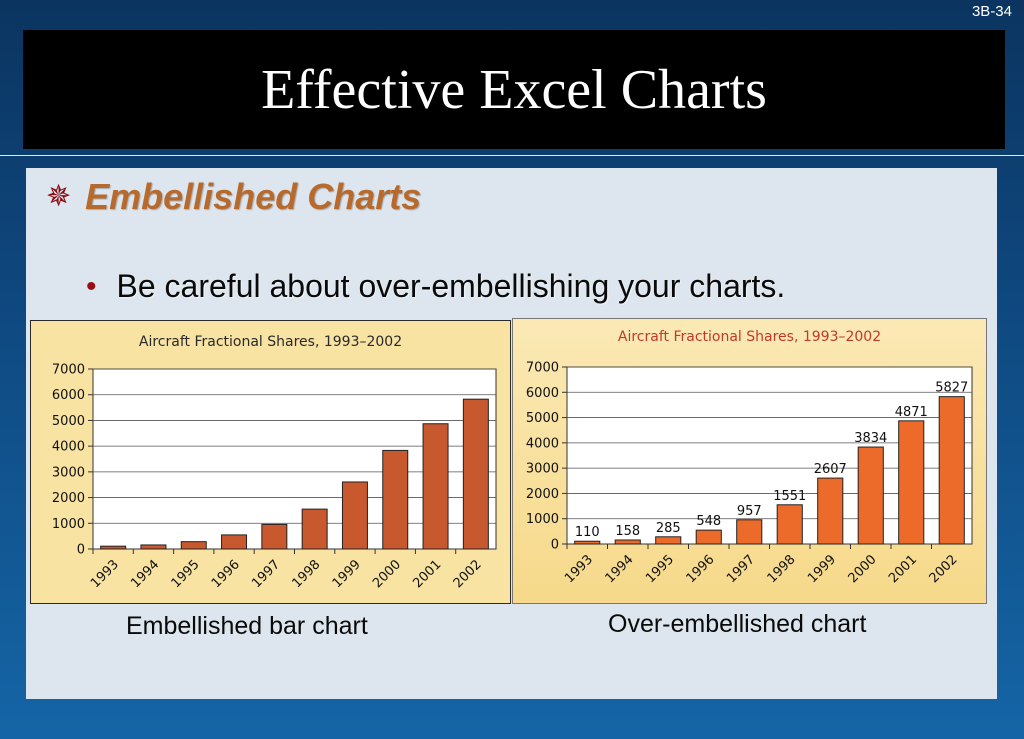  Describe the element at coordinates (708, 521) in the screenshot. I see `data-label: 548` at that location.